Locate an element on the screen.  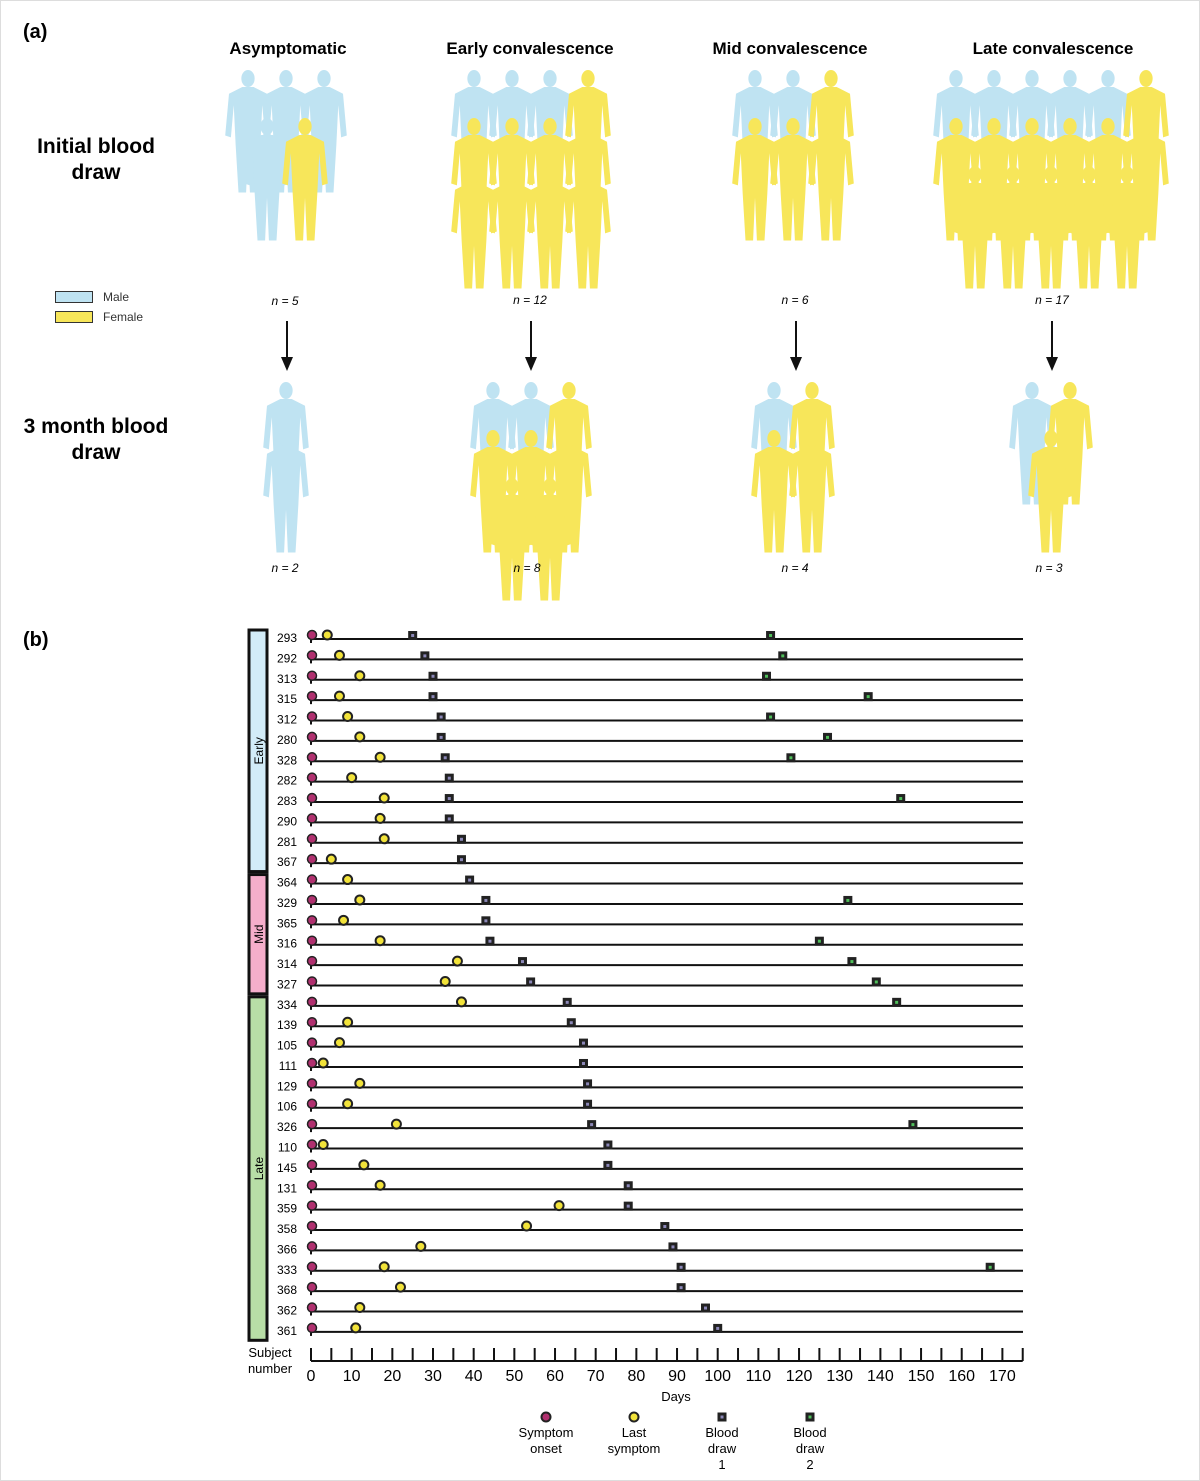
subject-label: 316 is located at coordinates (287, 944).